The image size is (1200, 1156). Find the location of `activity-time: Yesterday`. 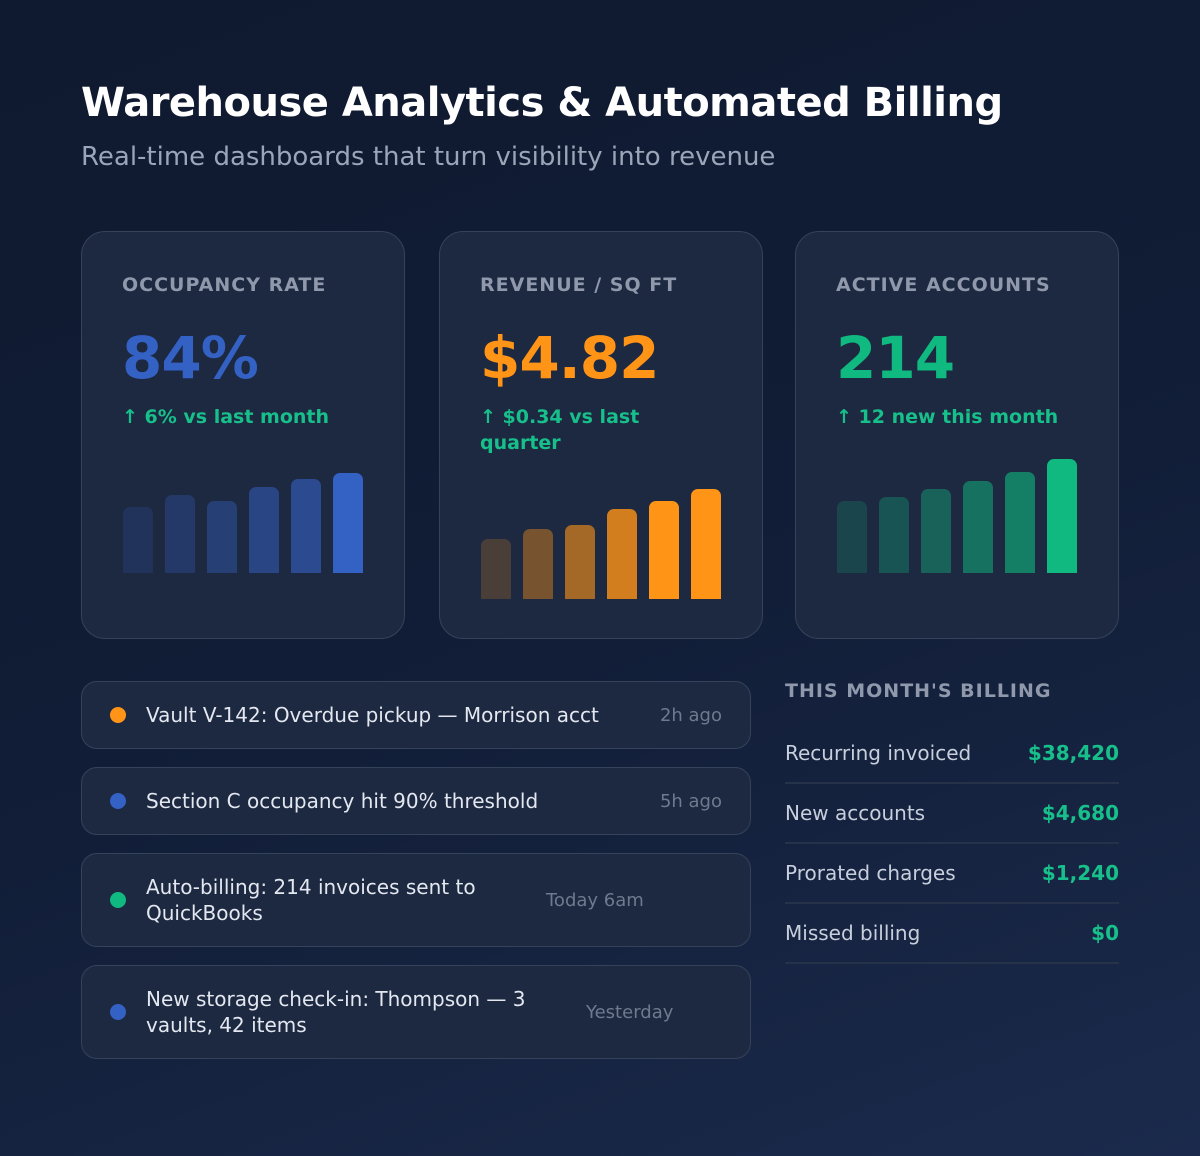

activity-time: Yesterday is located at coordinates (630, 1012).